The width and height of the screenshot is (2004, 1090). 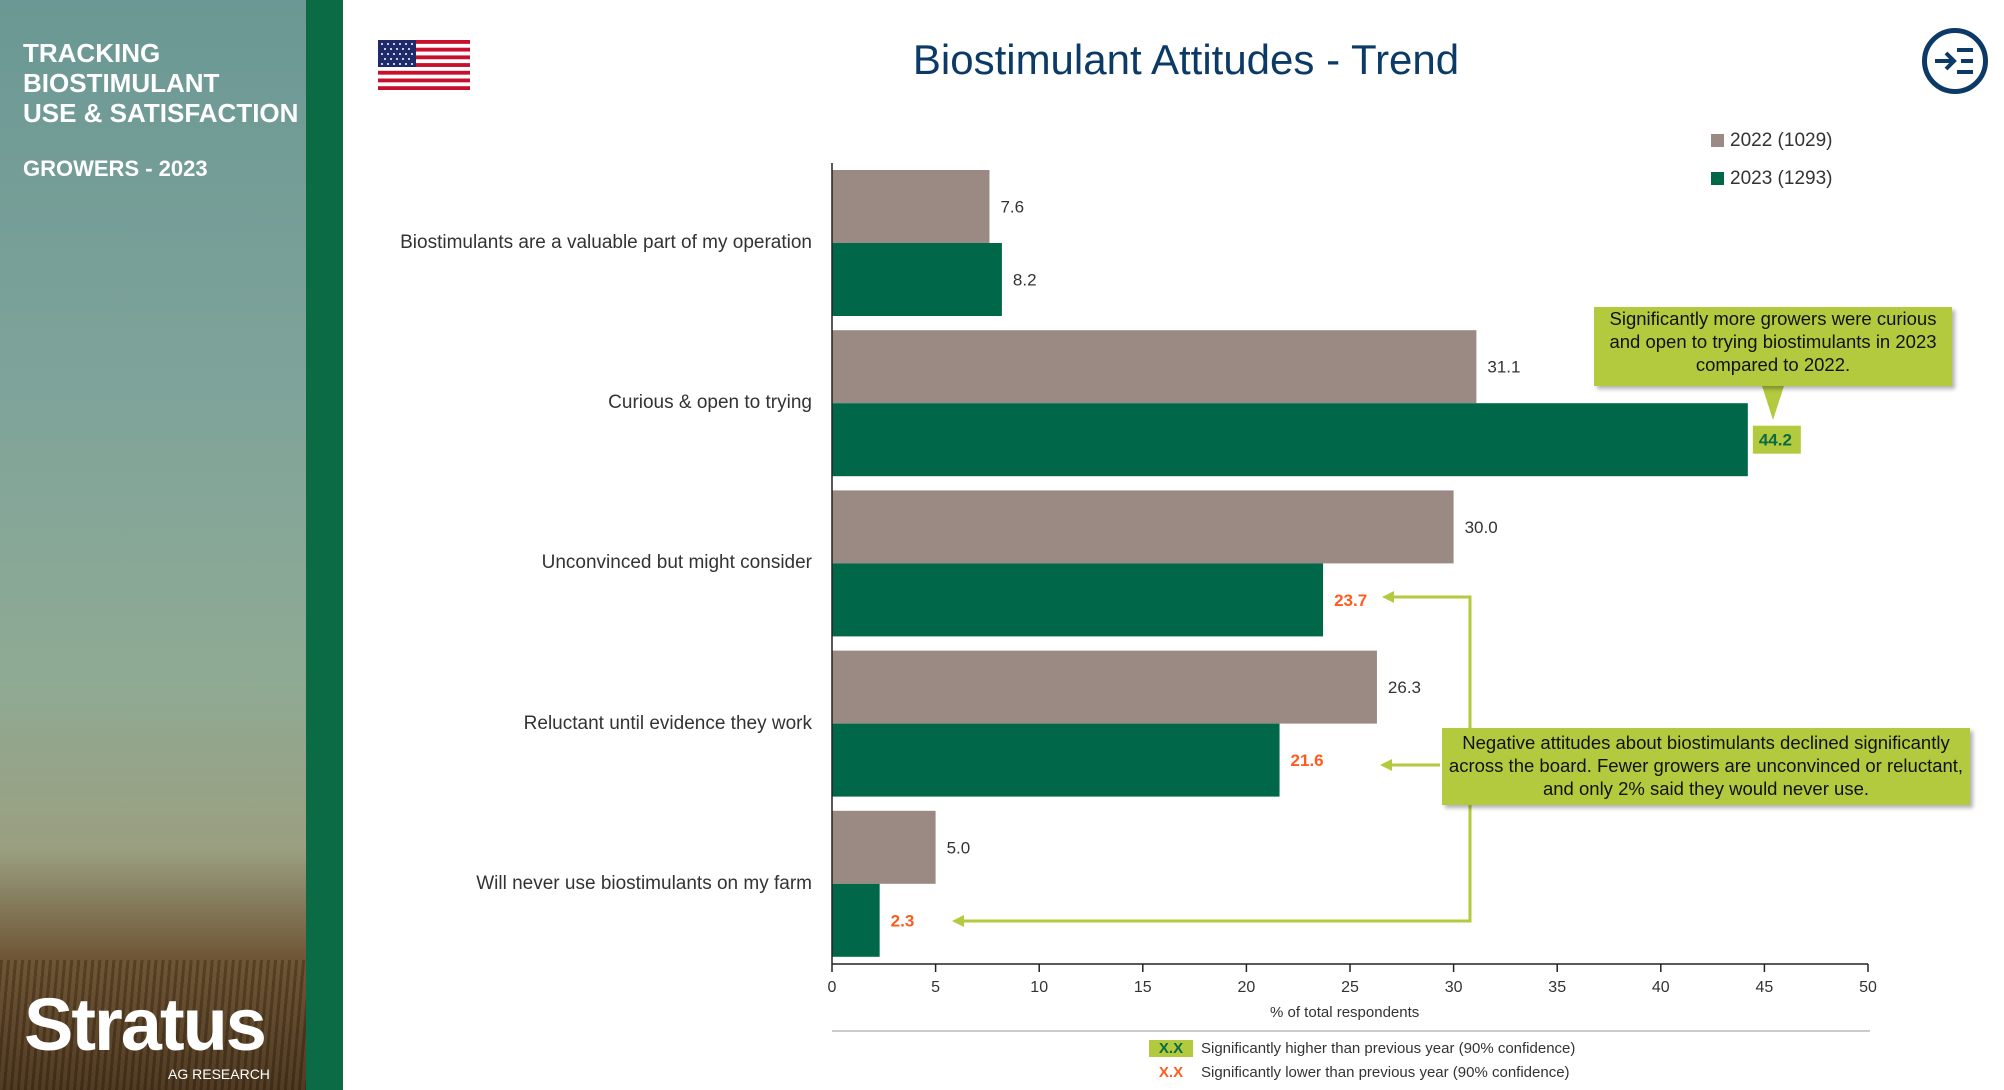 I want to click on footnote-key-higher: X.X, so click(x=1171, y=1048).